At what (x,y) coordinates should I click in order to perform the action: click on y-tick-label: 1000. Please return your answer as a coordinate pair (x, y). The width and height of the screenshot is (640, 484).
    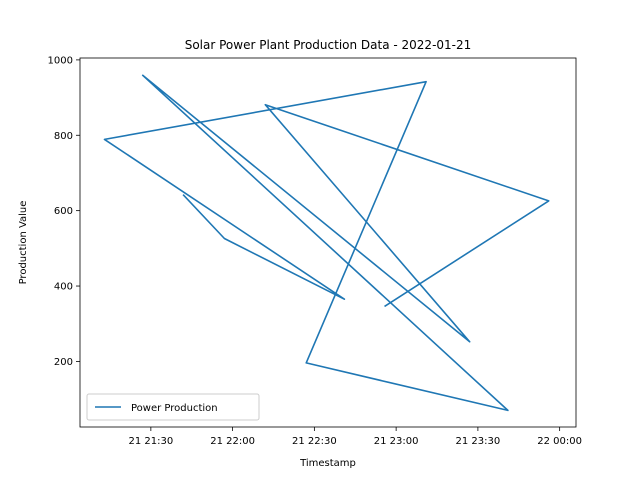
    Looking at the image, I should click on (60, 60).